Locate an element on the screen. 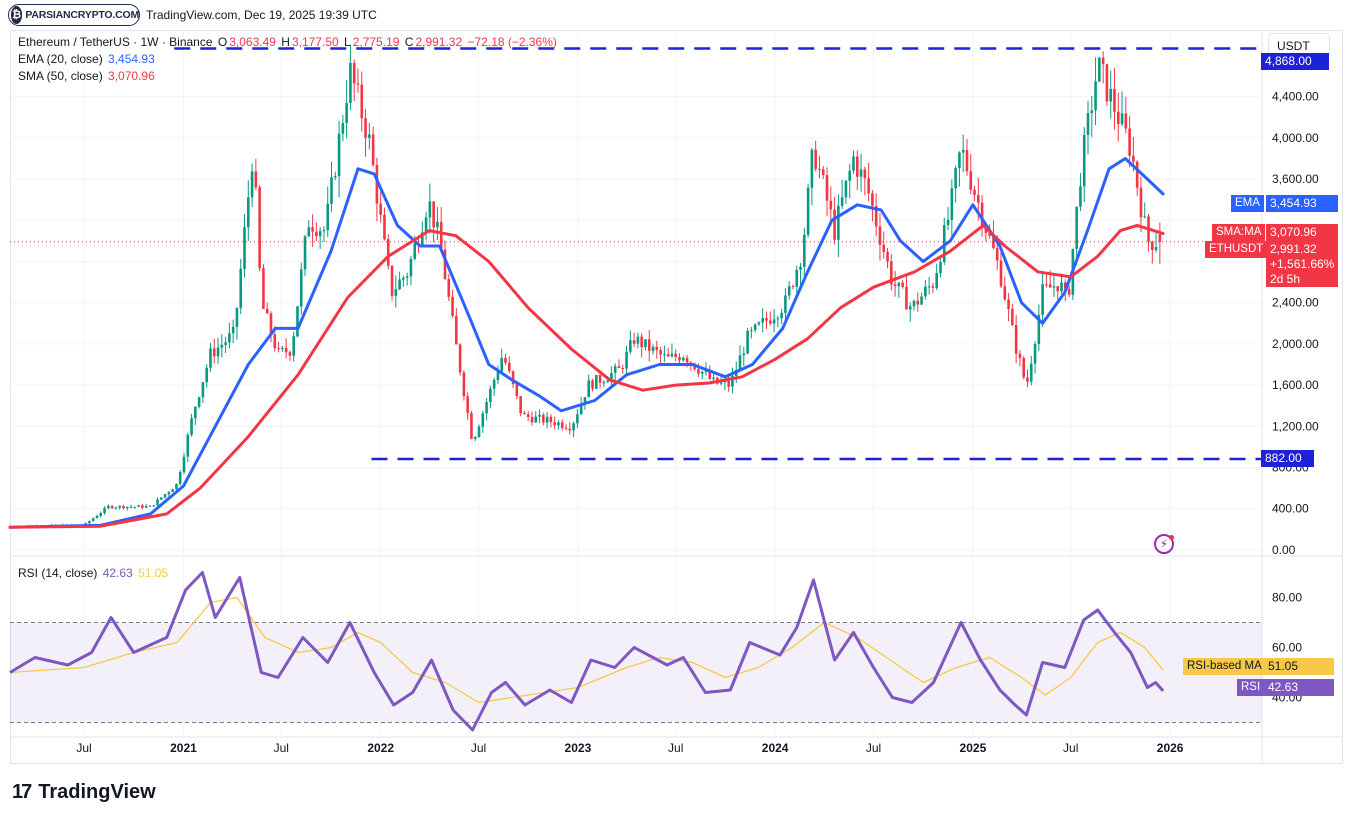 The height and width of the screenshot is (823, 1353). rsi-band-fill is located at coordinates (636, 672).